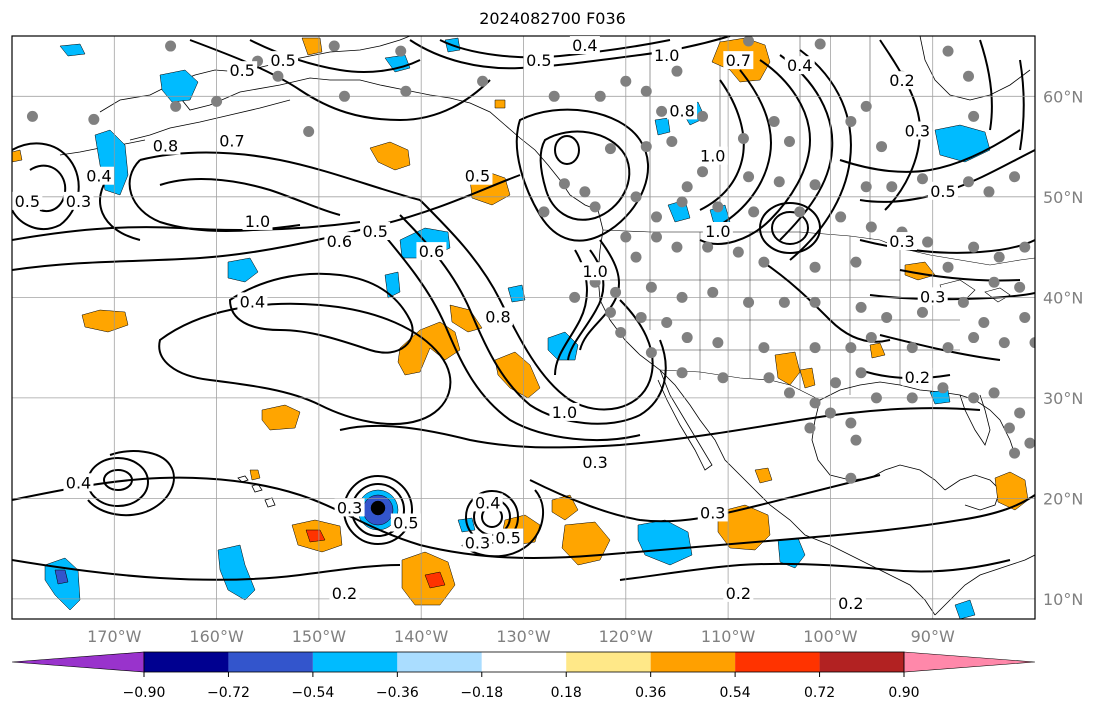 The width and height of the screenshot is (1105, 712). I want to click on contour-label: 0.8, so click(497, 316).